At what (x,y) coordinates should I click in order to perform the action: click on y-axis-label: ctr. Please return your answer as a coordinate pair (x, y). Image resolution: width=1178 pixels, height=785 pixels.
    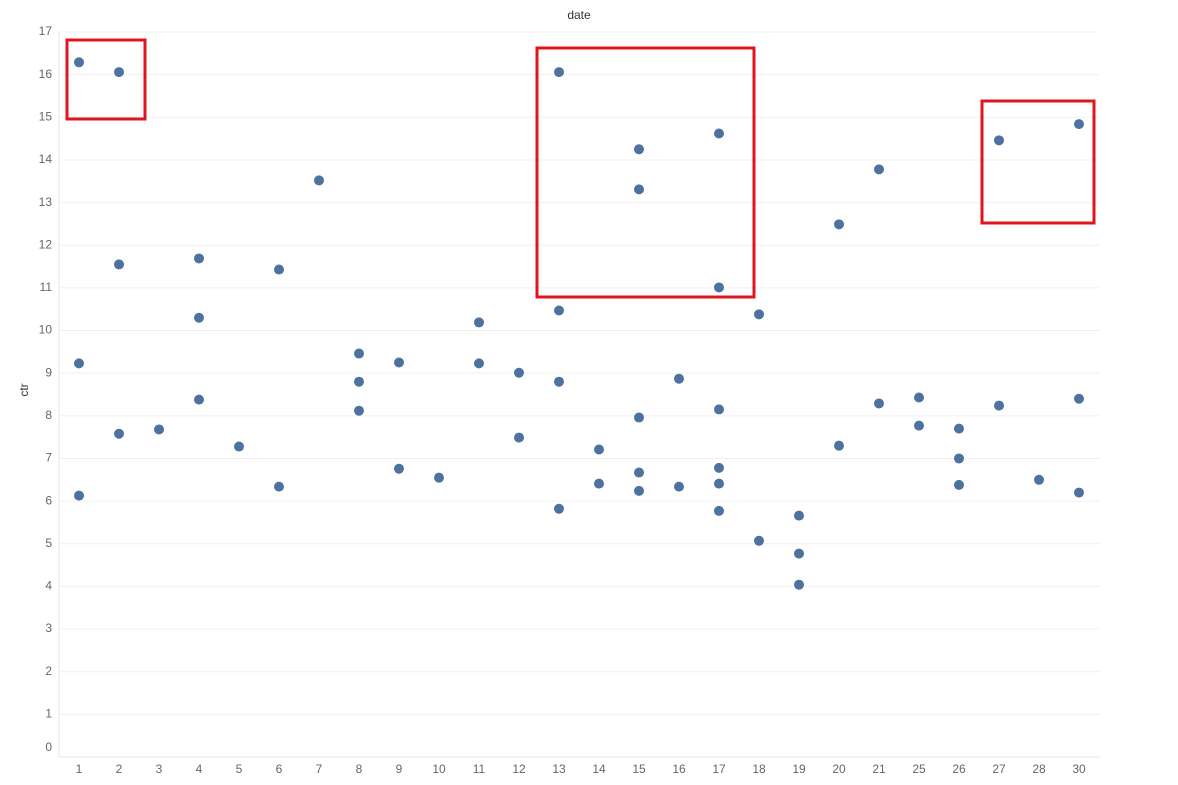
    Looking at the image, I should click on (24, 389).